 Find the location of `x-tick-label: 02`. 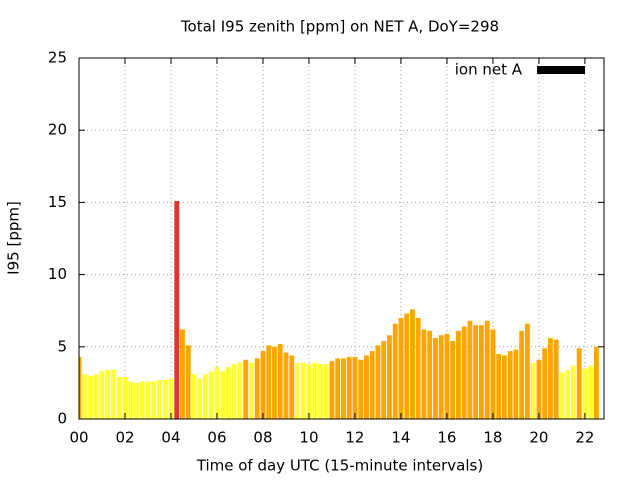

x-tick-label: 02 is located at coordinates (124, 438).